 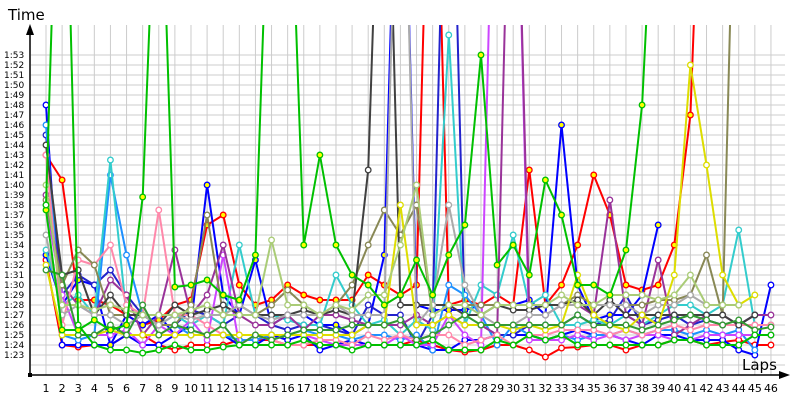 I want to click on y-tick-label: 1:39, so click(x=14, y=196).